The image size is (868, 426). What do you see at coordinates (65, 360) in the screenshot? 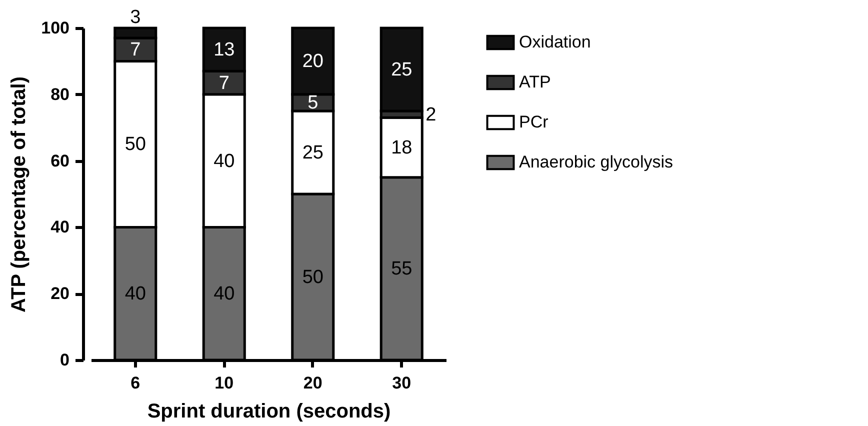
I see `y-tick-label: 0` at bounding box center [65, 360].